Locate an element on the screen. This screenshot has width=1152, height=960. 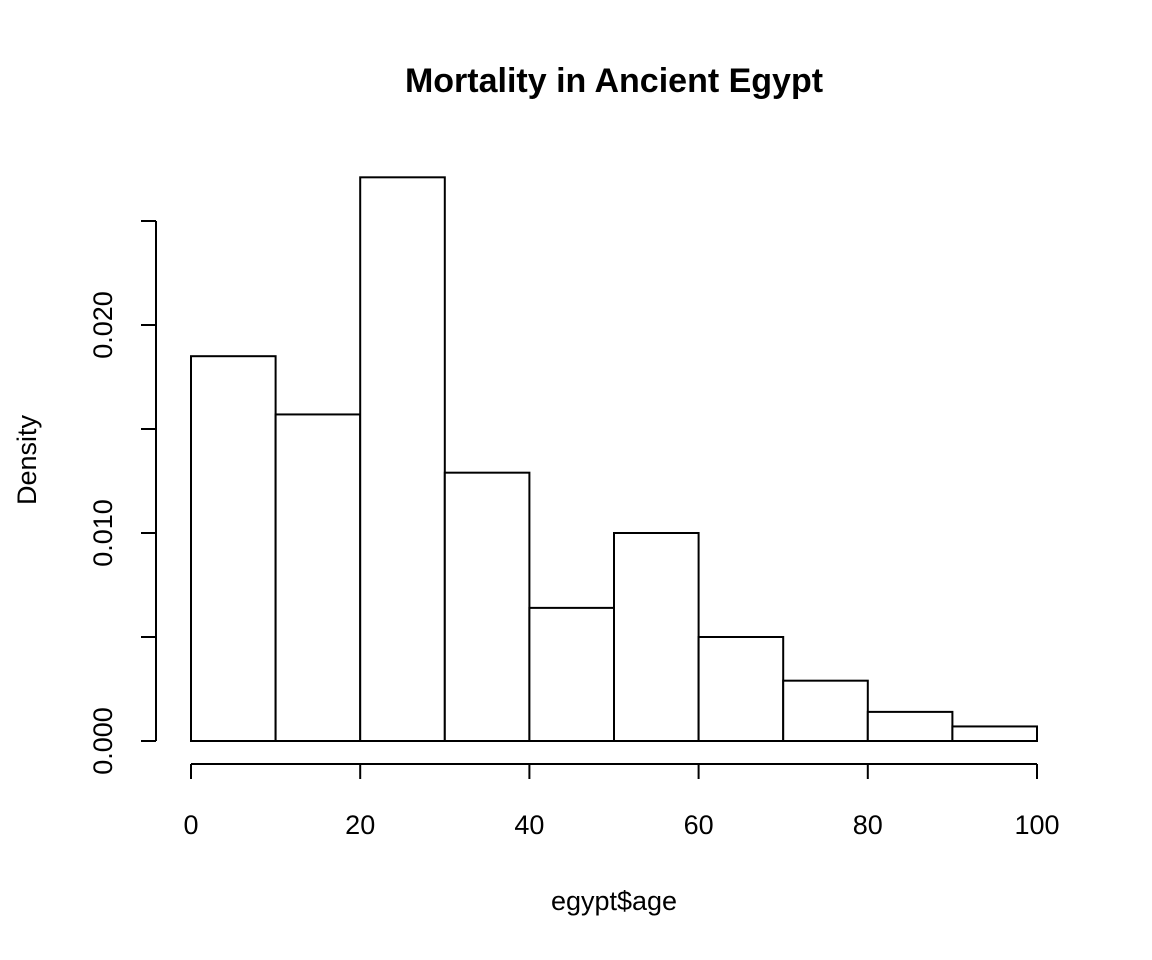
x-axis-label: egypt$age is located at coordinates (614, 901).